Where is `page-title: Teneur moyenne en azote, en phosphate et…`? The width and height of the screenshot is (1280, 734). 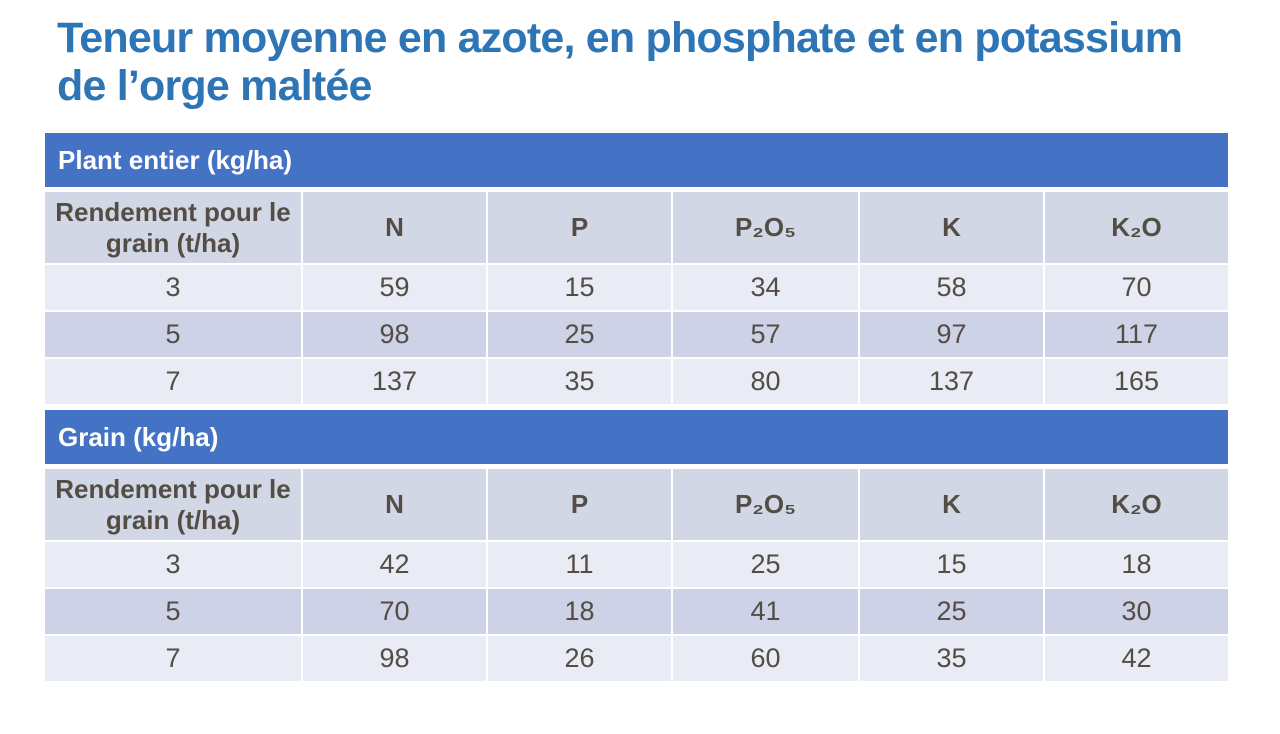
page-title: Teneur moyenne en azote, en phosphate et… is located at coordinates (654, 62).